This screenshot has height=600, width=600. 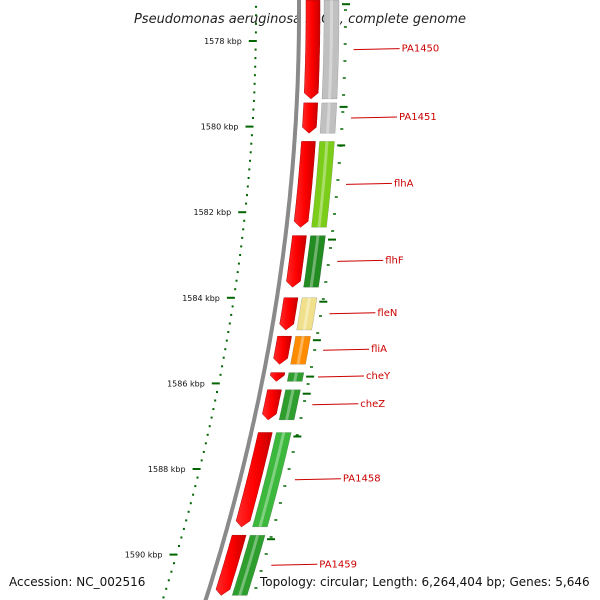 What do you see at coordinates (418, 117) in the screenshot?
I see `gene-label: PA1451` at bounding box center [418, 117].